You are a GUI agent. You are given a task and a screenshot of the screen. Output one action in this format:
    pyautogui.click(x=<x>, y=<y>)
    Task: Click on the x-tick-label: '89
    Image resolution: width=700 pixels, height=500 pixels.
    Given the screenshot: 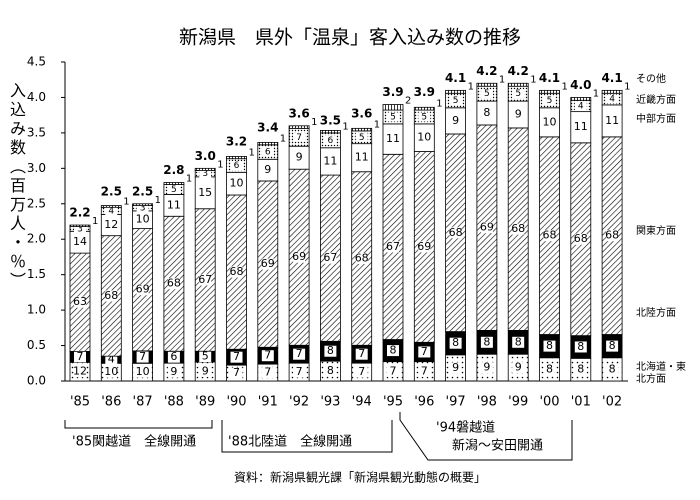 What is the action you would take?
    pyautogui.click(x=205, y=402)
    